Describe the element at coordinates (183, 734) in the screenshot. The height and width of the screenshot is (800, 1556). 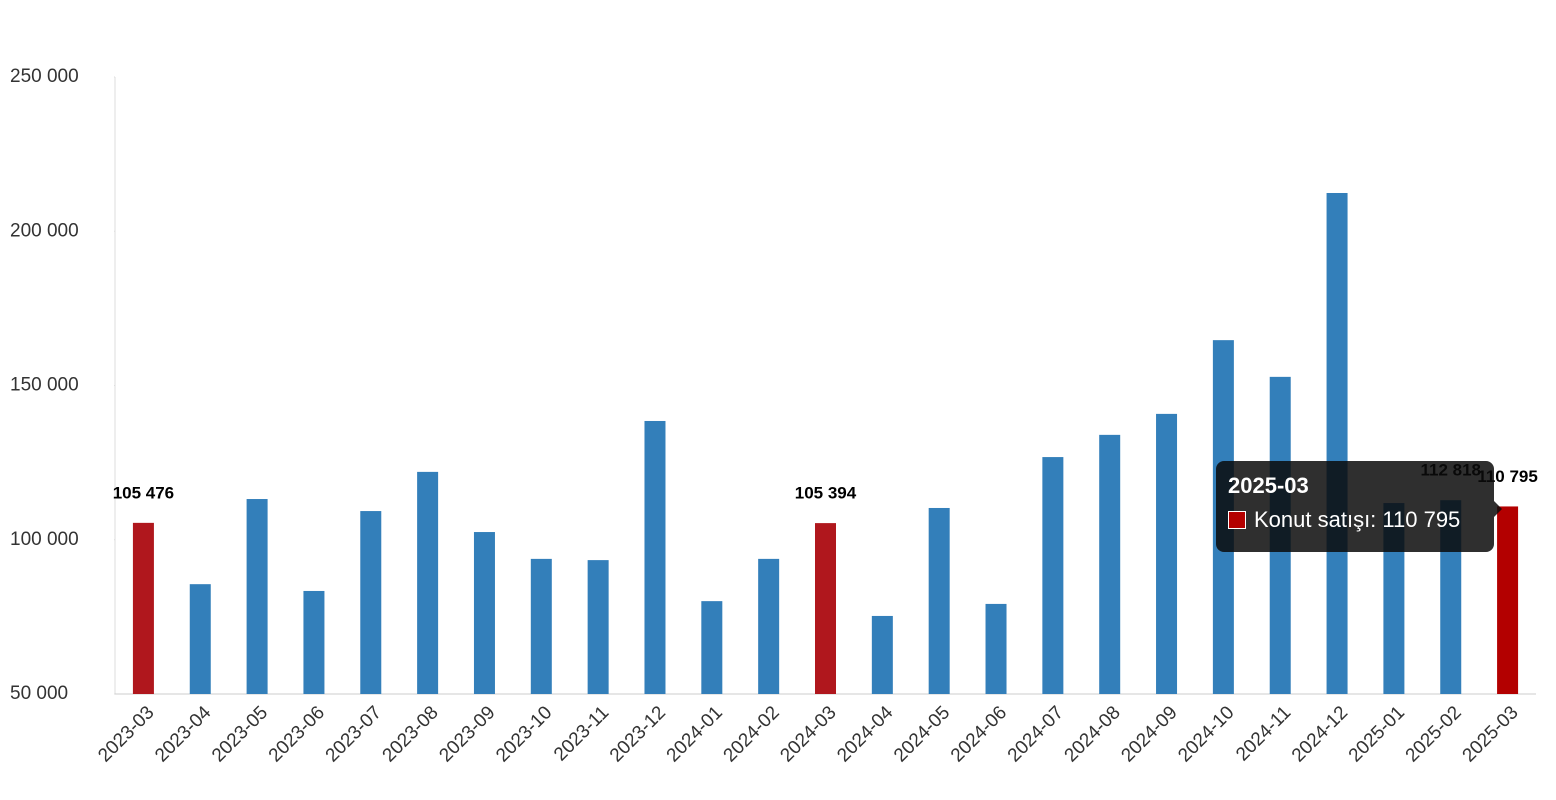
I see `x-tick-label: 2023-04` at that location.